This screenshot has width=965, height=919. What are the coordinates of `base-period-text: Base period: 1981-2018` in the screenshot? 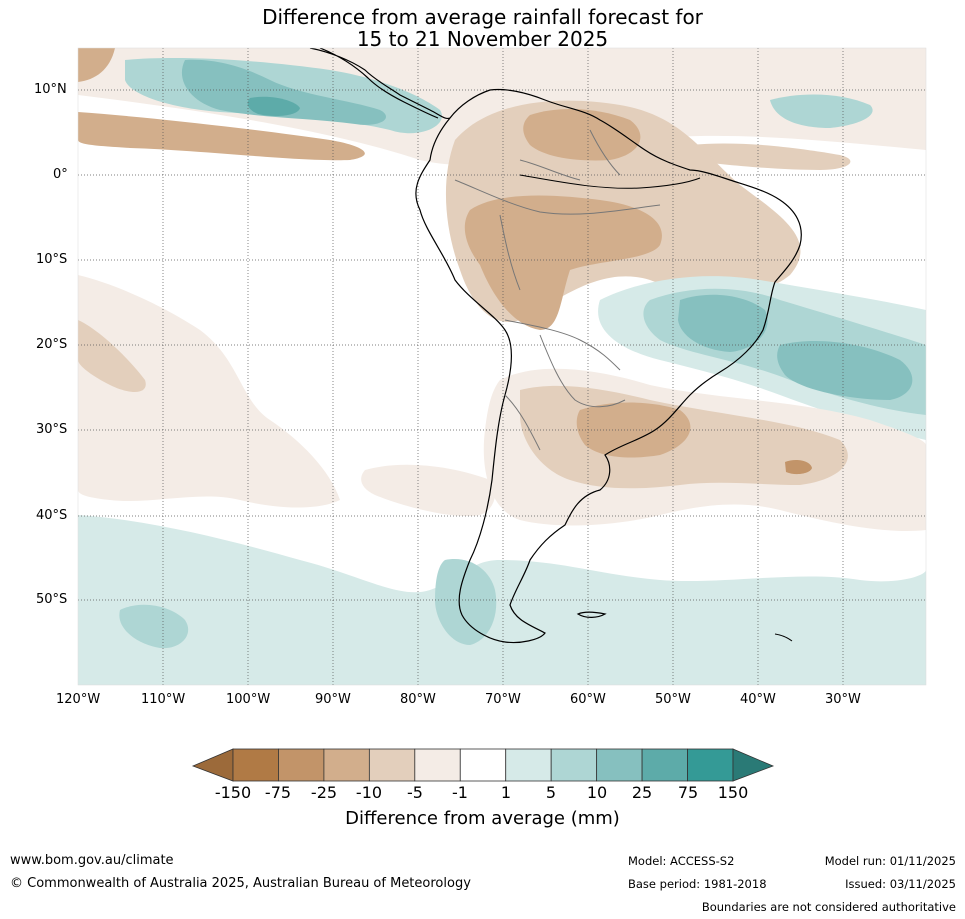 It's located at (697, 884).